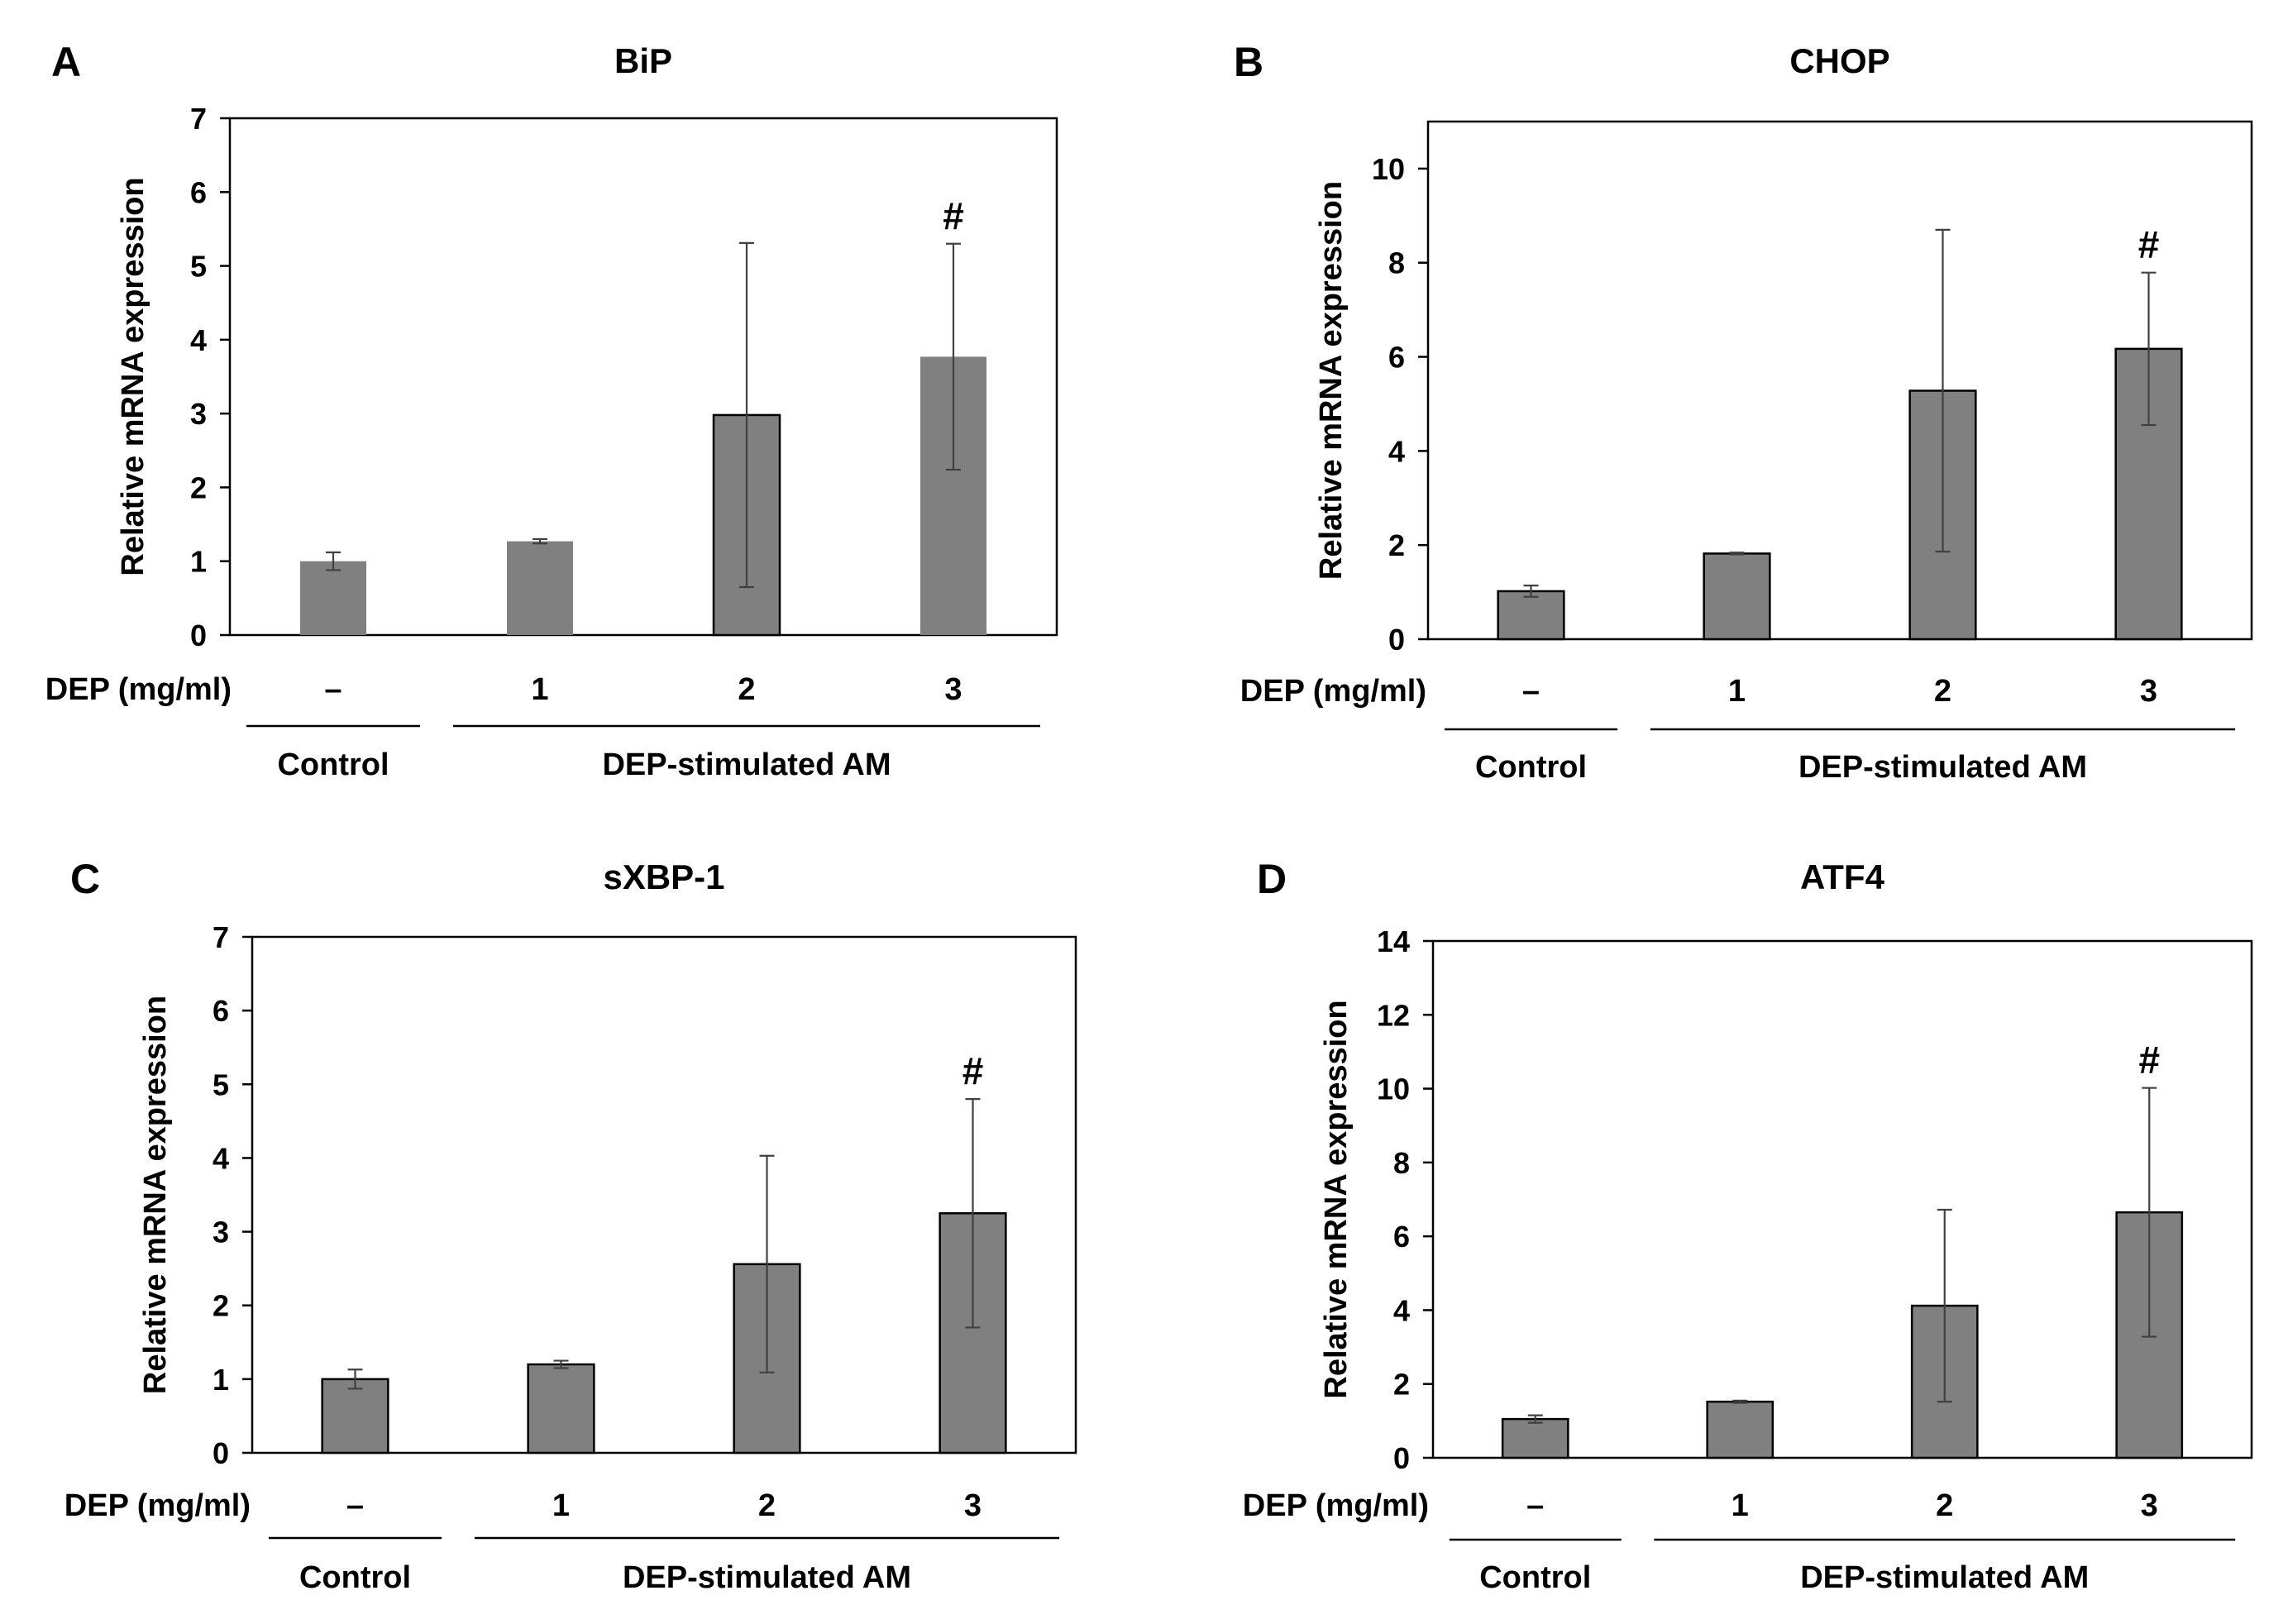 Image resolution: width=2288 pixels, height=1624 pixels. Describe the element at coordinates (1843, 876) in the screenshot. I see `chart-title: ATF4` at that location.